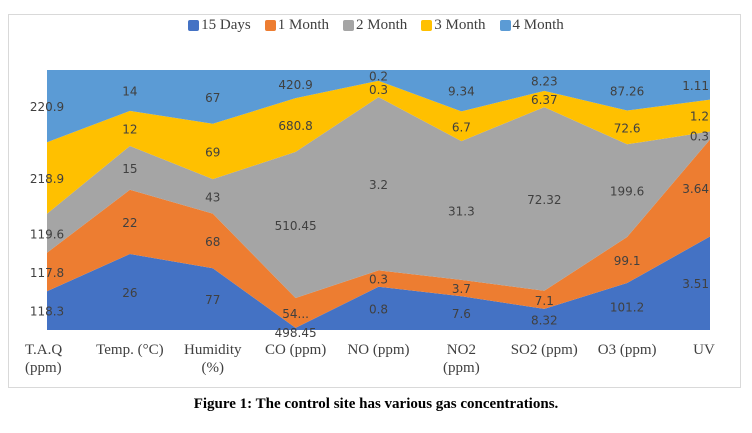 This screenshot has height=433, width=752. I want to click on x-tick-label: Temp. (°C), so click(130, 350).